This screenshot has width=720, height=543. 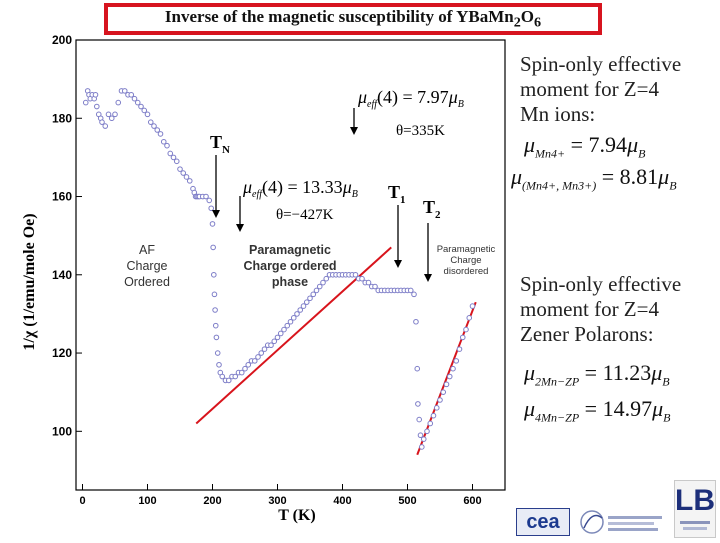 What do you see at coordinates (397, 194) in the screenshot?
I see `t1-label: T1` at bounding box center [397, 194].